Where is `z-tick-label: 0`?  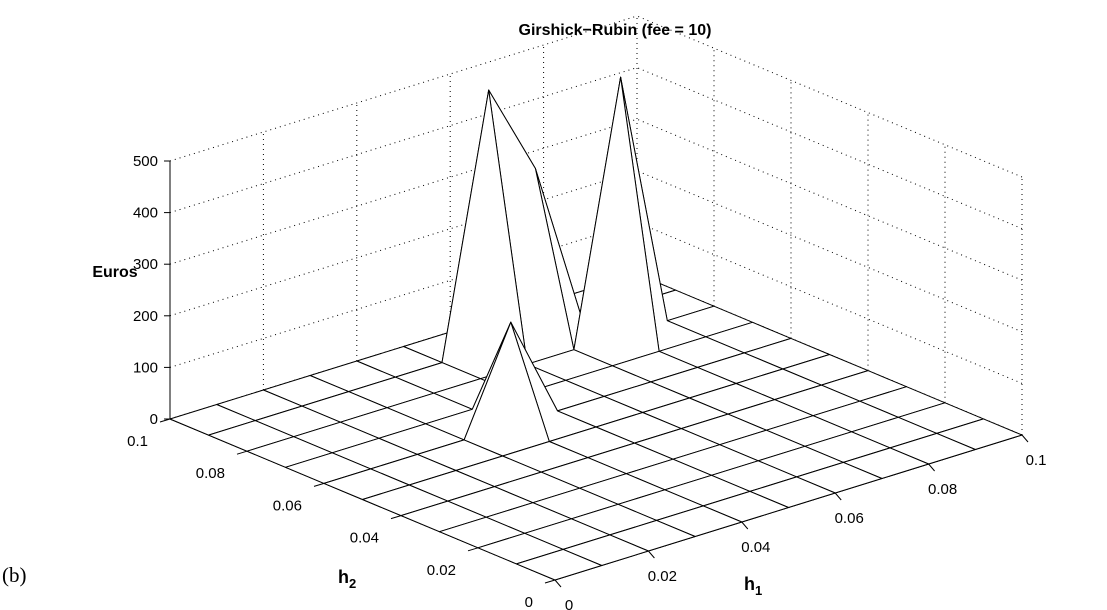 z-tick-label: 0 is located at coordinates (154, 419).